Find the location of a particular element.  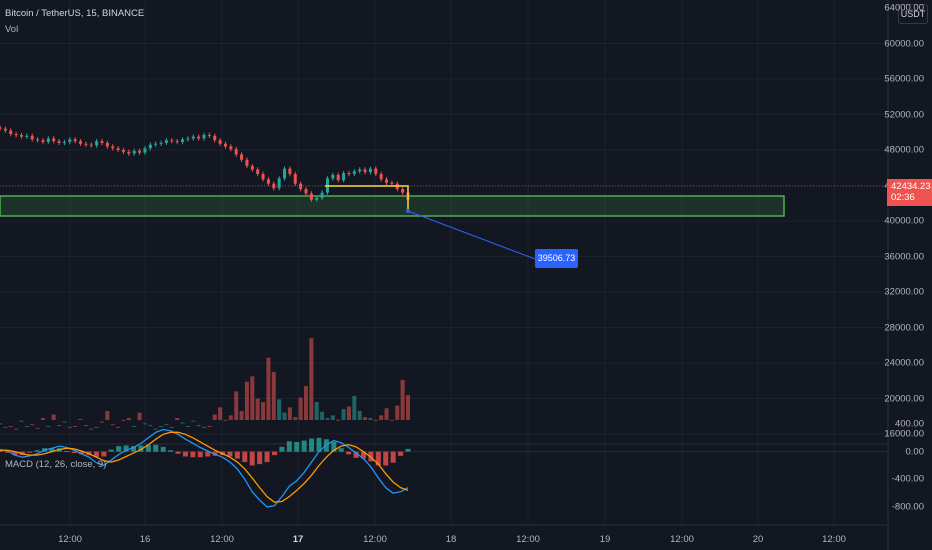

macd-tick-label: 0.00 is located at coordinates (915, 452).